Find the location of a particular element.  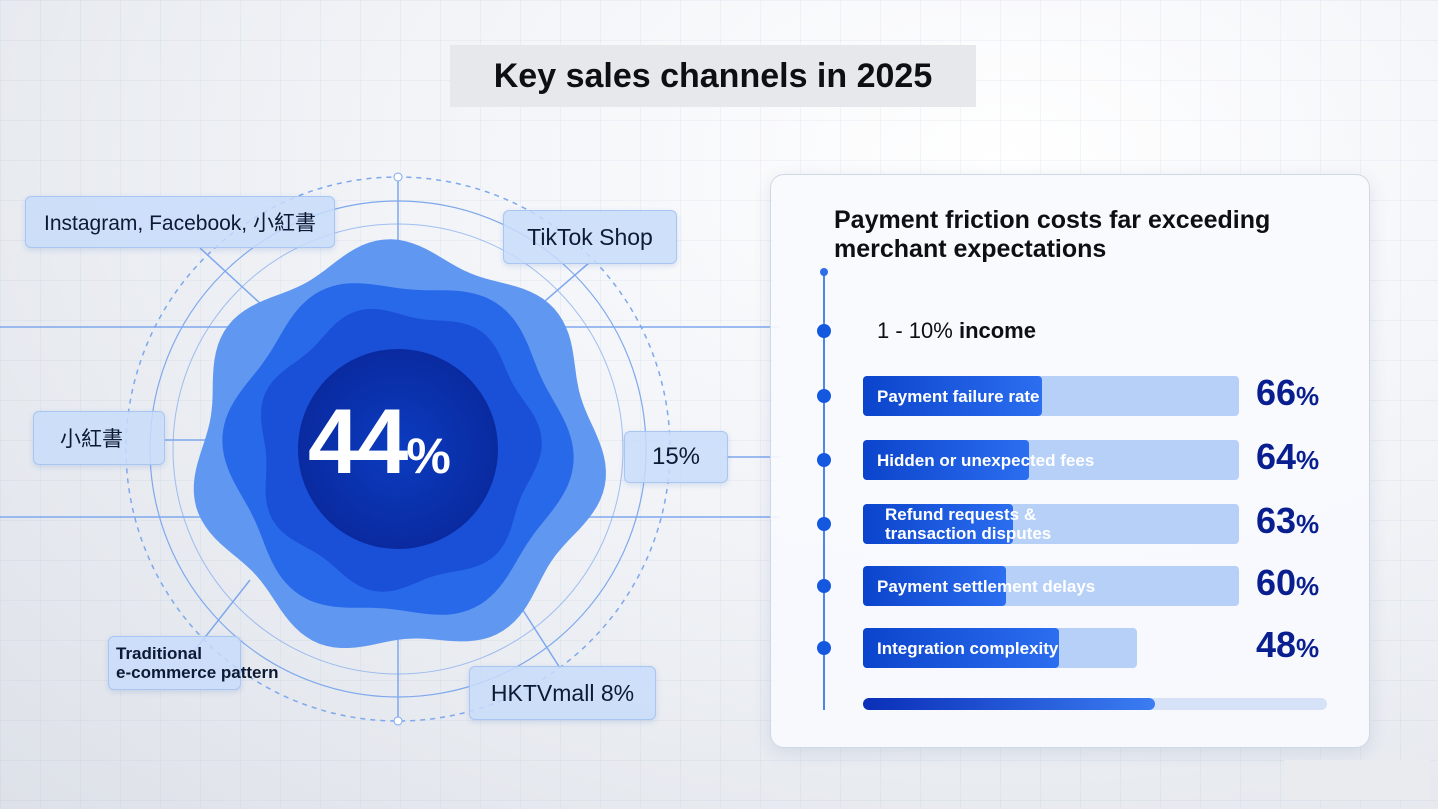

center-value-unit: % is located at coordinates (428, 456).